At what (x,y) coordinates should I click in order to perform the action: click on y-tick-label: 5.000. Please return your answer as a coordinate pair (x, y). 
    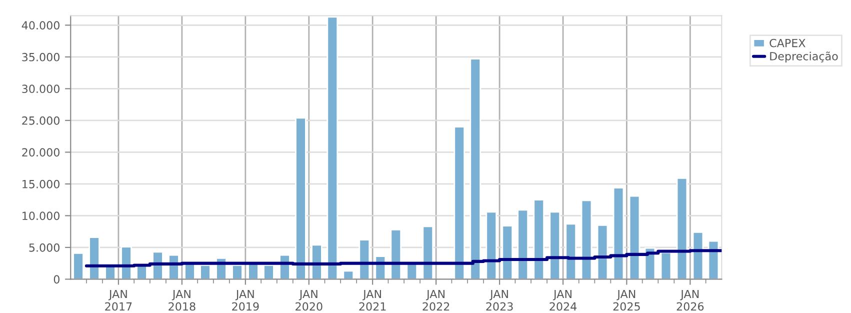
    Looking at the image, I should click on (44, 247).